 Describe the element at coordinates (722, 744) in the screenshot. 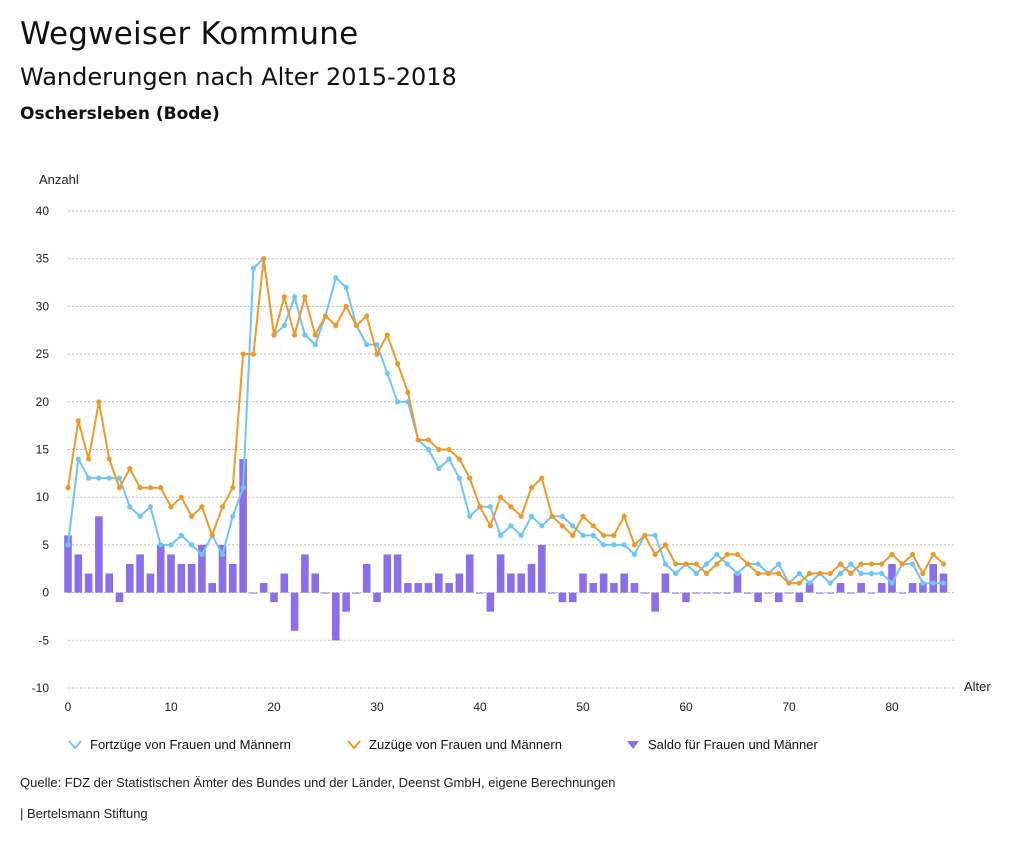

I see `legend-item-saldo: Saldo für Frauen und Männer` at that location.